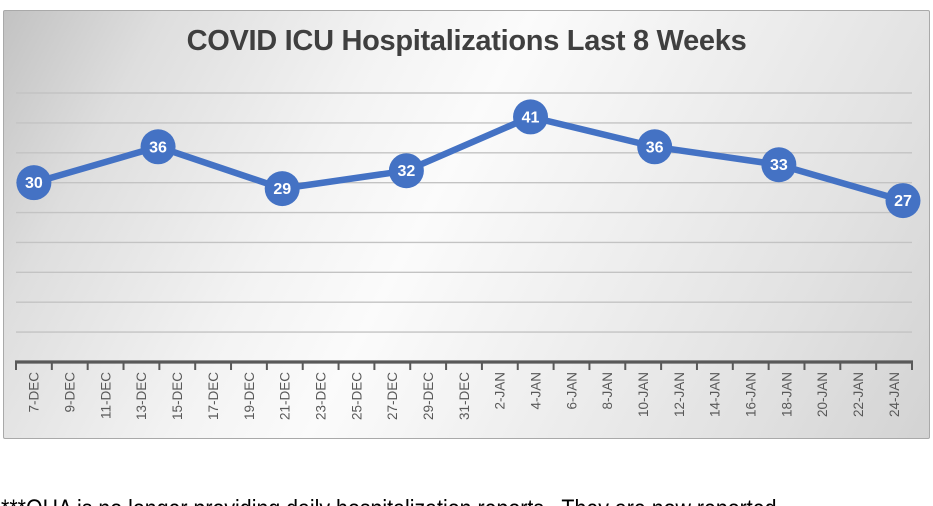 The width and height of the screenshot is (933, 506). Describe the element at coordinates (464, 396) in the screenshot. I see `x-axis-tick-label: 31-DEC` at that location.